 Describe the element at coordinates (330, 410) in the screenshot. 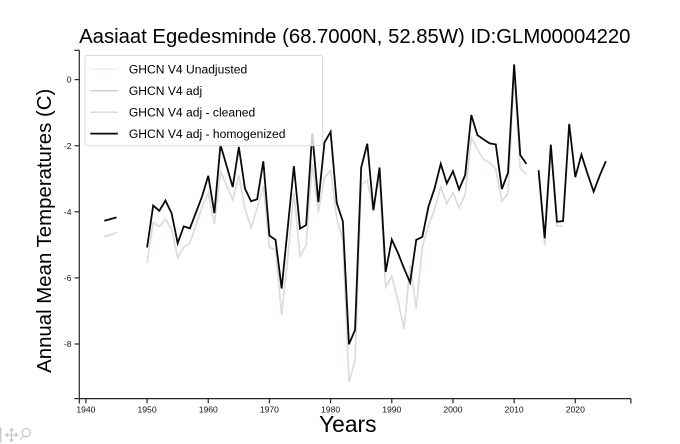

I see `svg-text: 1980` at that location.